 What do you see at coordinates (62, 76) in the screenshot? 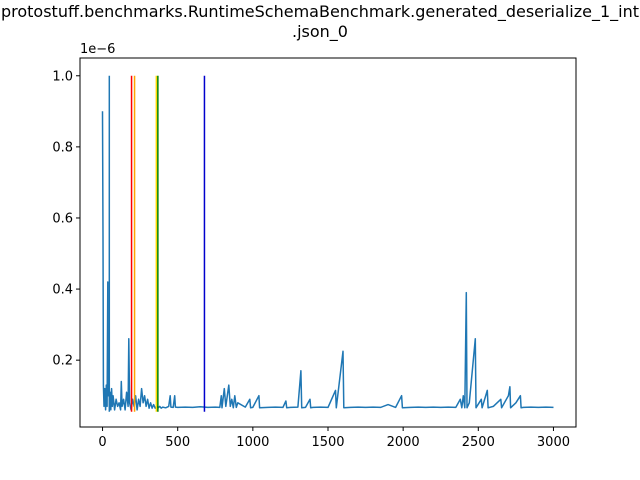
I see `y-tick-label: 1.0` at bounding box center [62, 76].